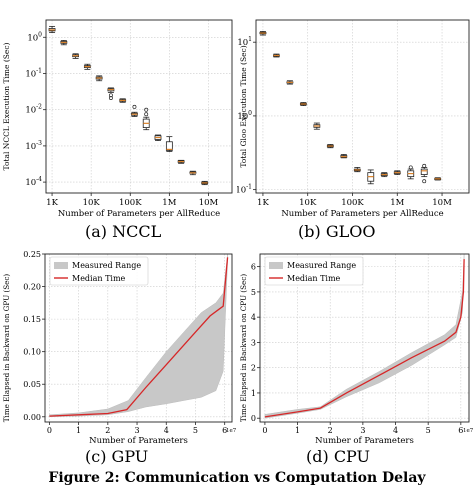 This screenshot has width=474, height=496. What do you see at coordinates (276, 265) in the screenshot?
I see `legend-swatch-range` at bounding box center [276, 265].